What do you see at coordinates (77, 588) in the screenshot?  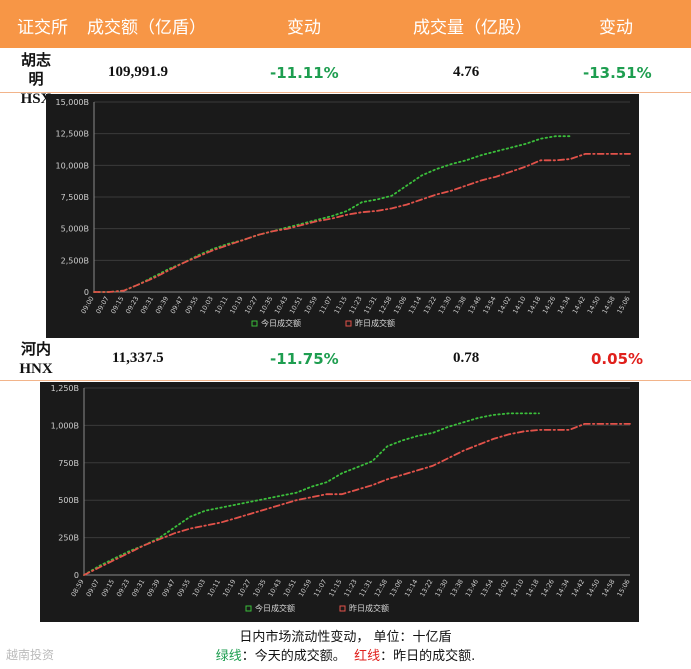 I see `x-tick-label: 08:59` at bounding box center [77, 588].